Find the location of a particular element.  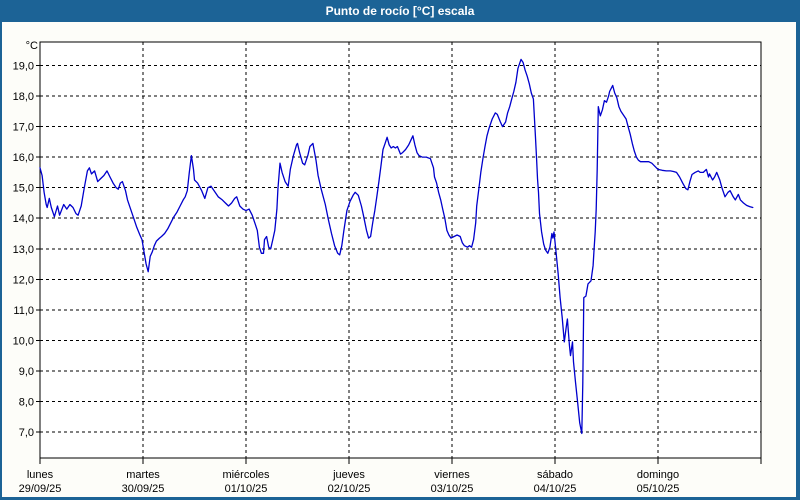

y-tick-label: 16,0 is located at coordinates (23, 158).